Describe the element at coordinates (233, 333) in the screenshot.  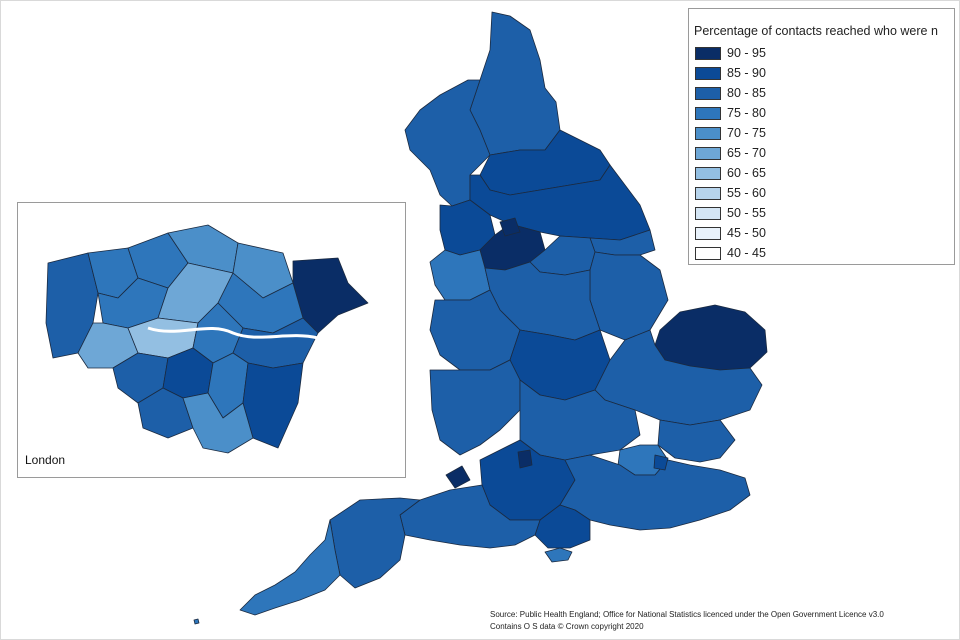
I see `thames-river` at that location.